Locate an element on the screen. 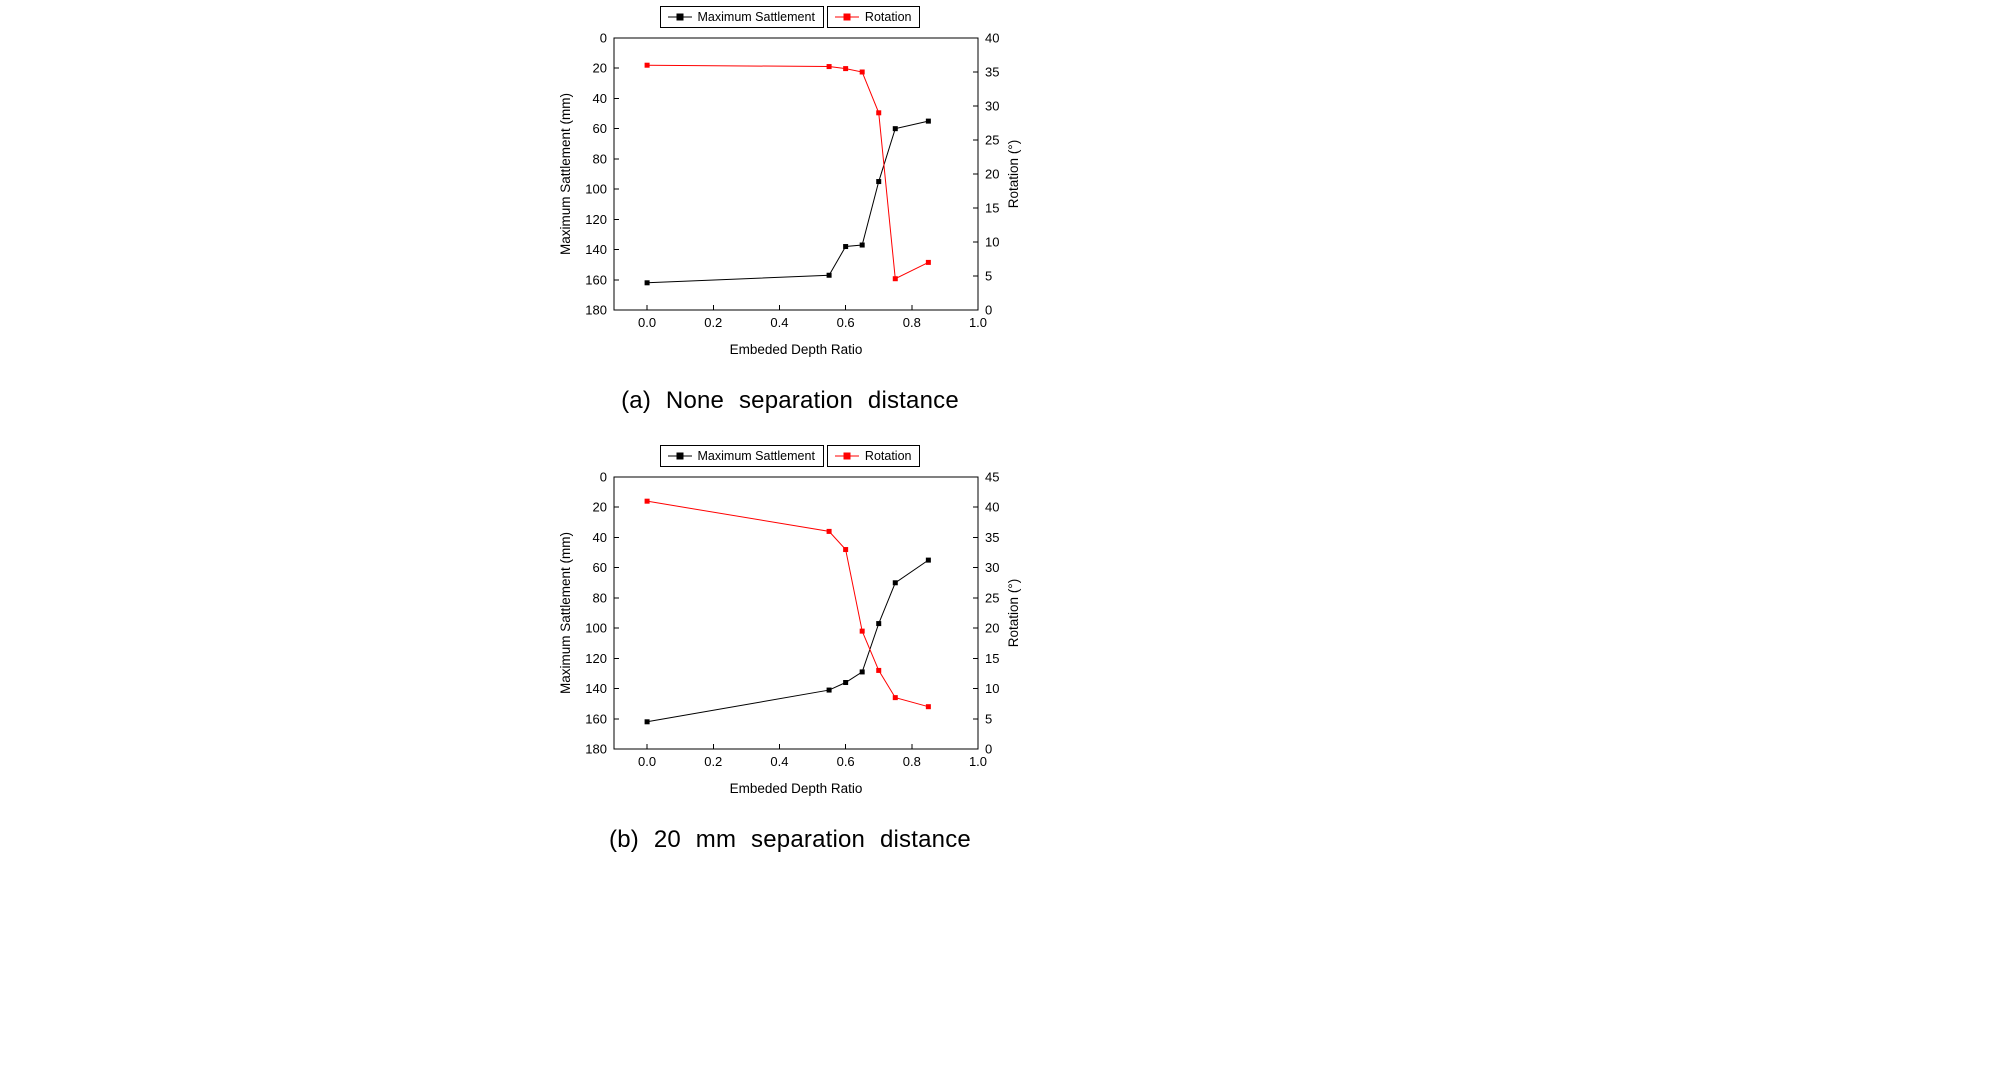  right-y-tick-label: 25 is located at coordinates (992, 140).